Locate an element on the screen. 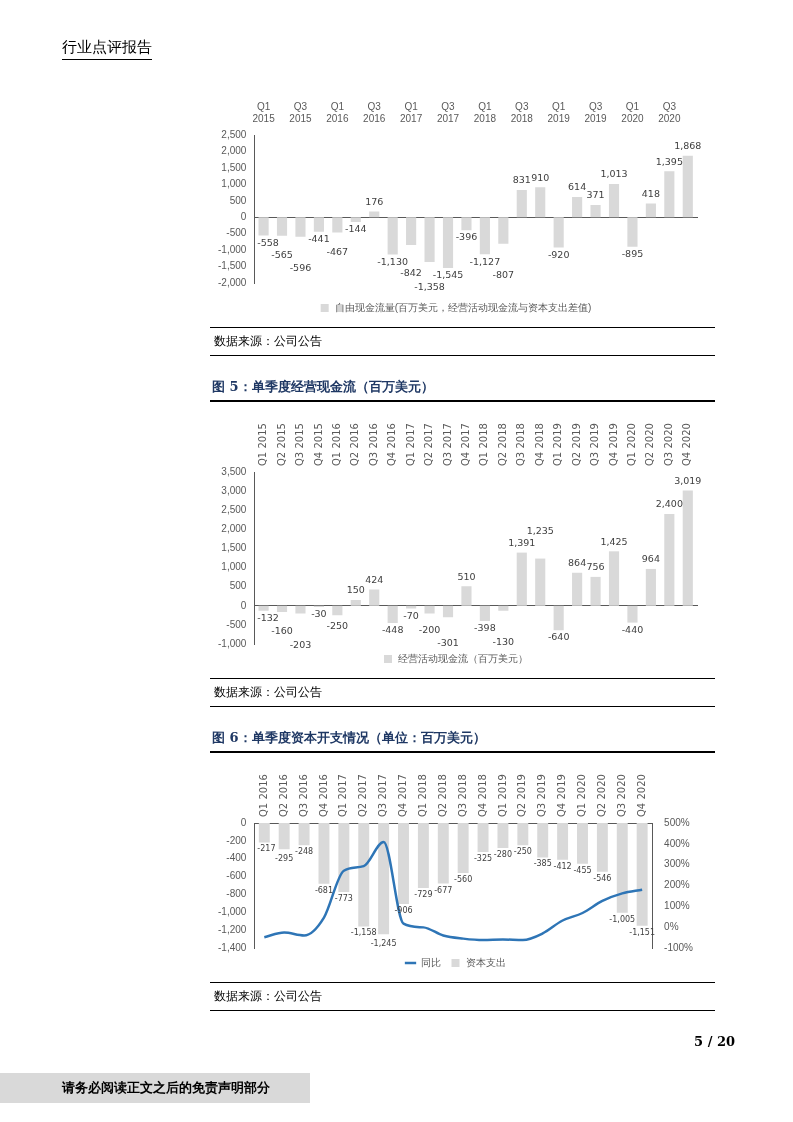 This screenshot has width=793, height=1122. data-label: -895 is located at coordinates (632, 253).